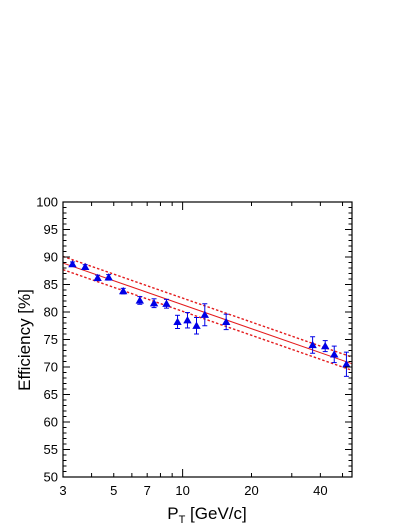 The width and height of the screenshot is (409, 529). What do you see at coordinates (24, 340) in the screenshot?
I see `y-axis-title: Efficiency [%]` at bounding box center [24, 340].